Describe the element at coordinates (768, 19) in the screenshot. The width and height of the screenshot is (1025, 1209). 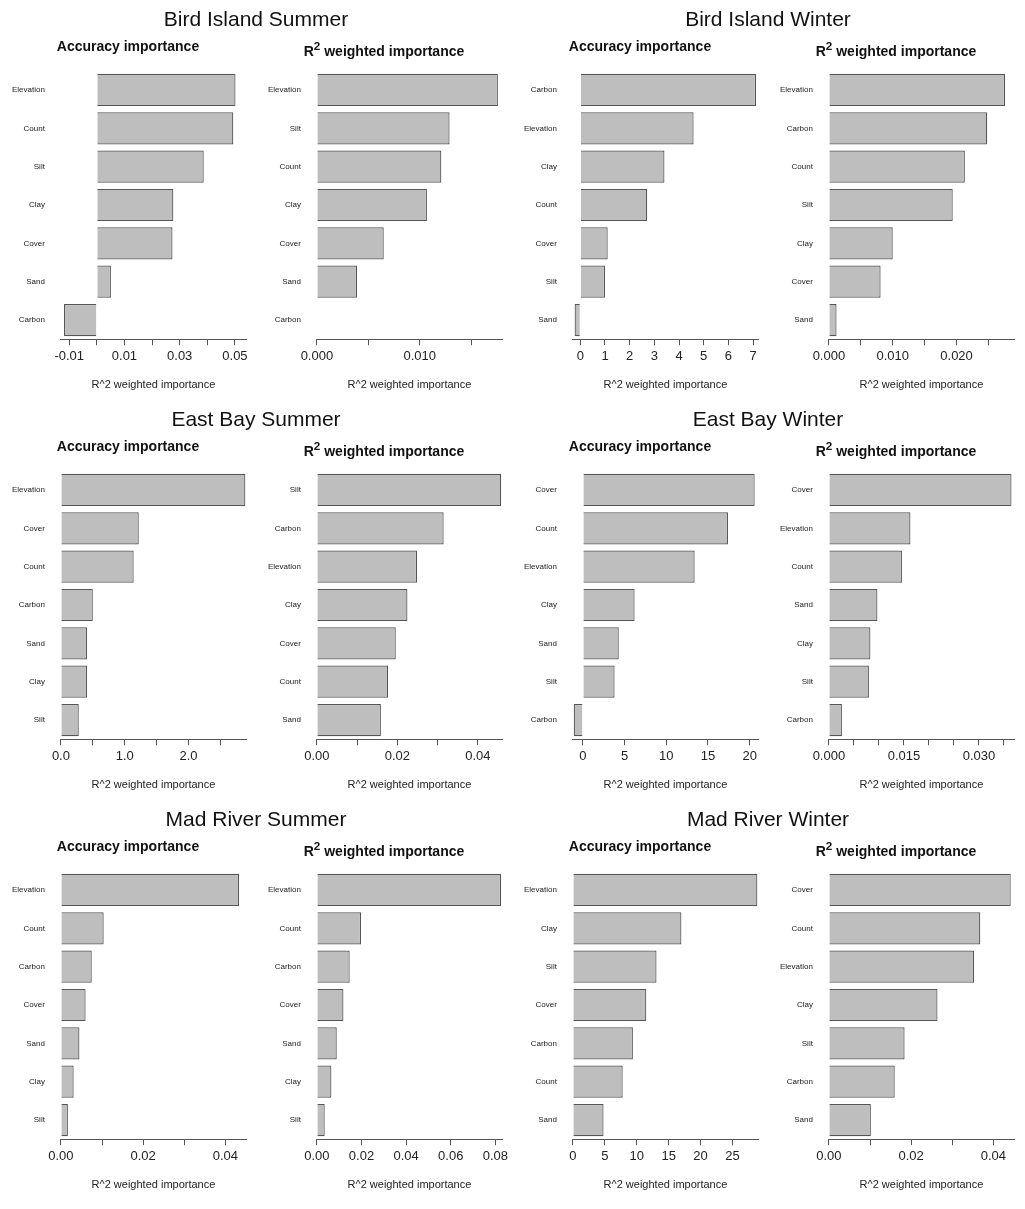
I see `text: Bird Island Winter` at that location.